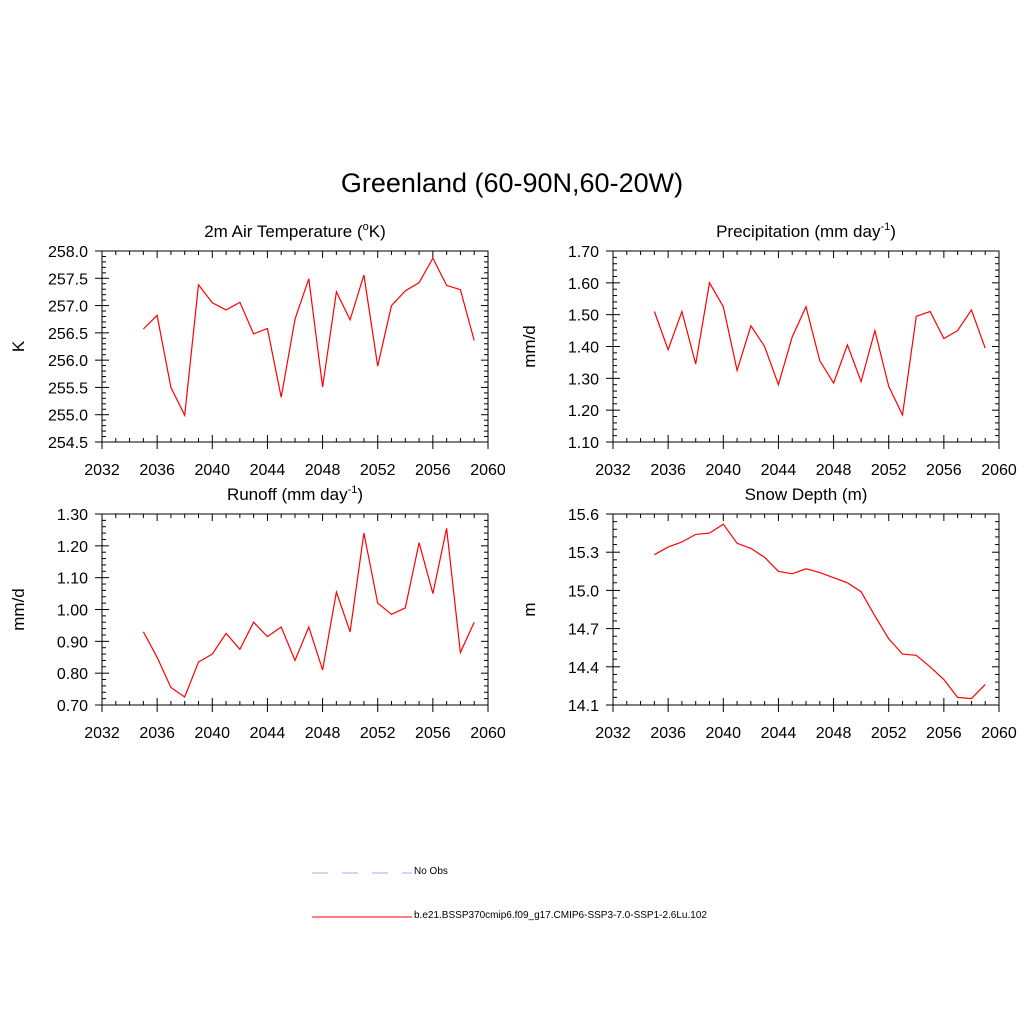 The height and width of the screenshot is (1024, 1024). I want to click on y-tick-label: 14.7, so click(583, 630).